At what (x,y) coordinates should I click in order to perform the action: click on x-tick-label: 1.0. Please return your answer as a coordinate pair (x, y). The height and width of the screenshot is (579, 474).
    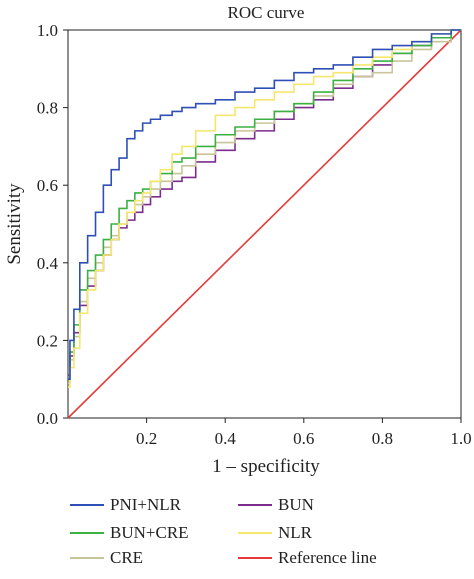
    Looking at the image, I should click on (460, 438).